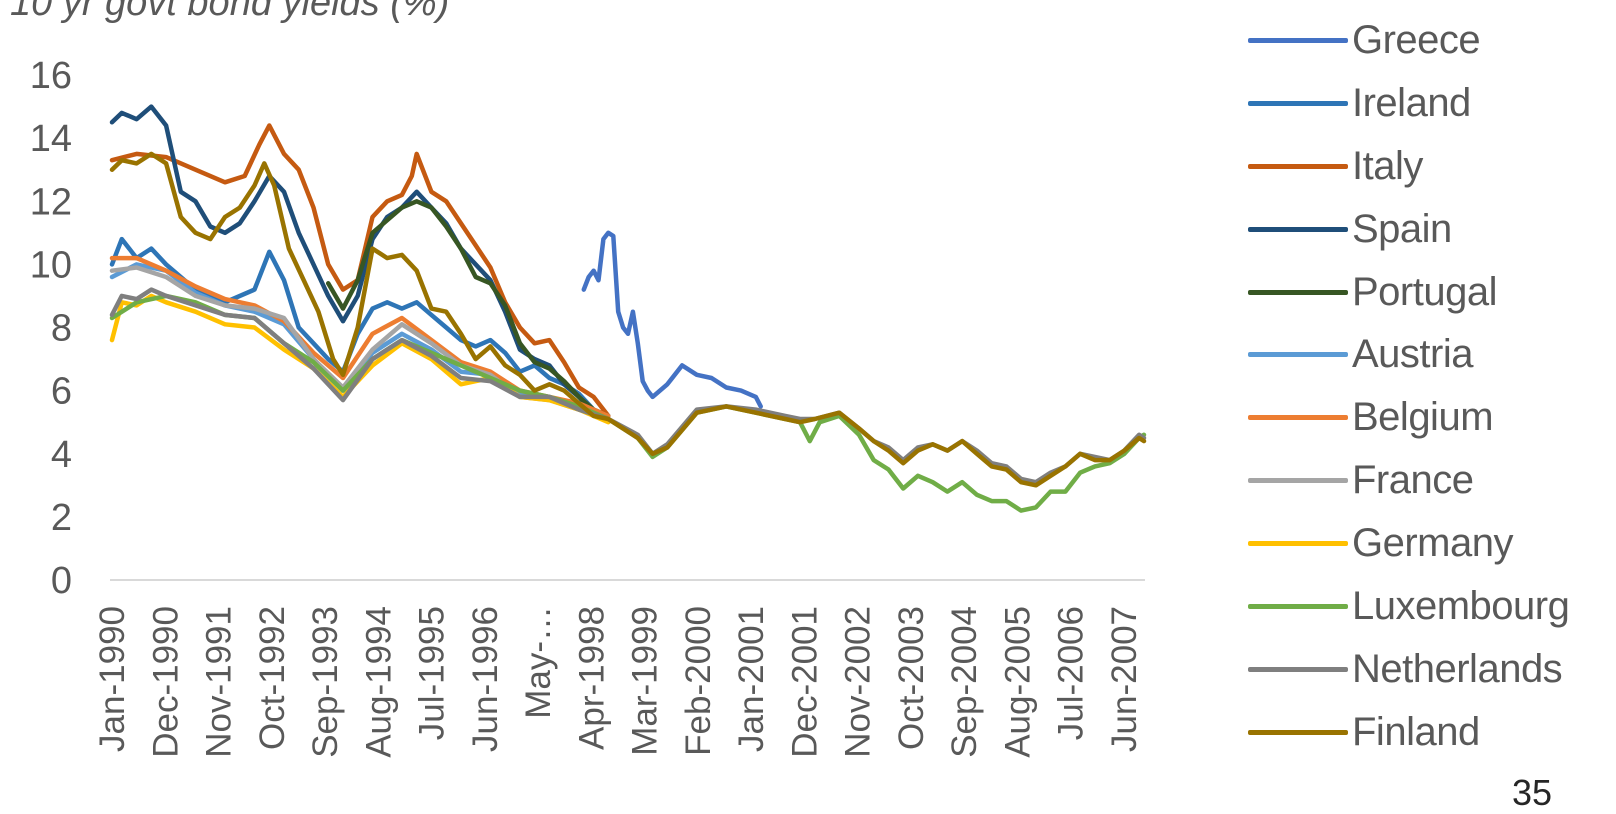 This screenshot has height=814, width=1616. I want to click on legend-item-luxembourg: Luxembourg, so click(1409, 606).